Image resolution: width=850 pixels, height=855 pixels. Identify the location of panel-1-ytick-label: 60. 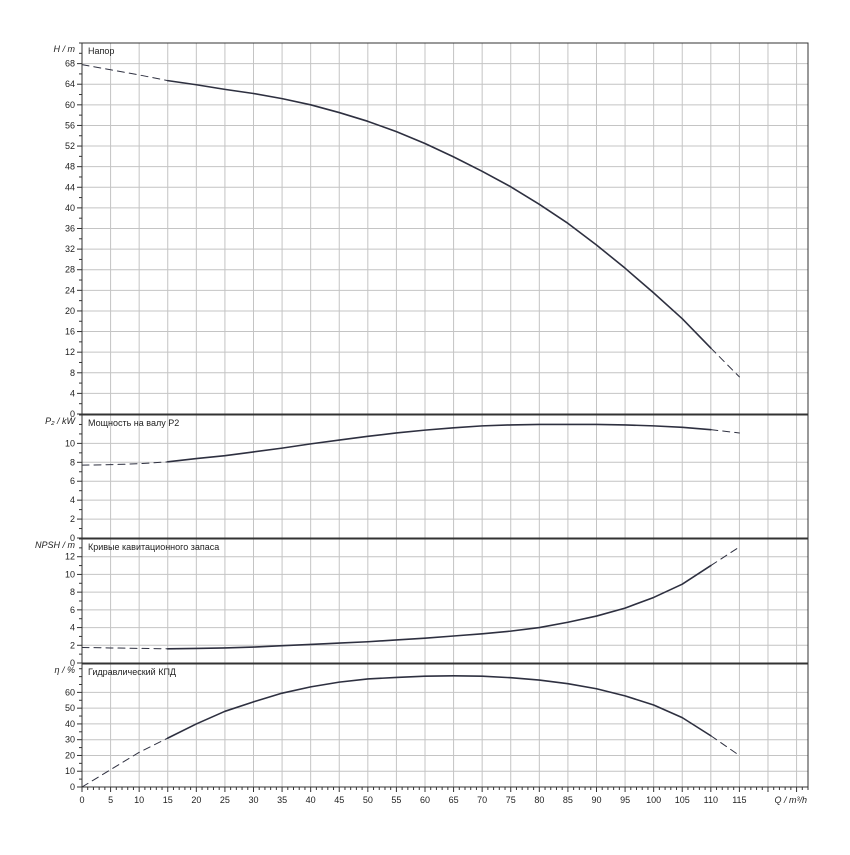
(70, 105).